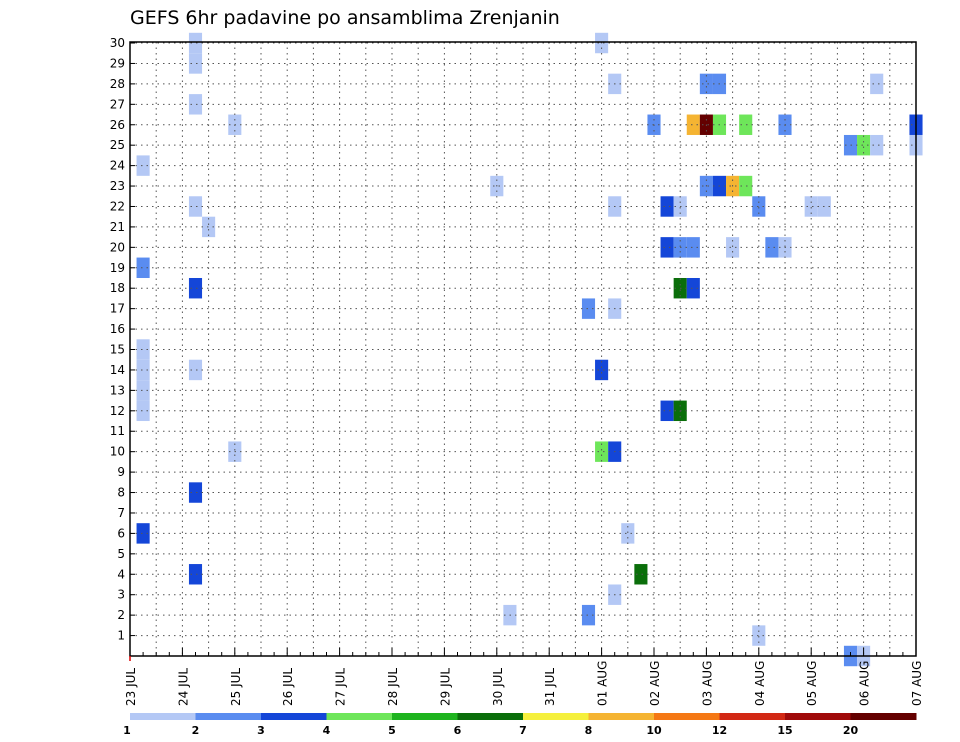  Describe the element at coordinates (121, 636) in the screenshot. I see `y-tick-label: 1` at that location.